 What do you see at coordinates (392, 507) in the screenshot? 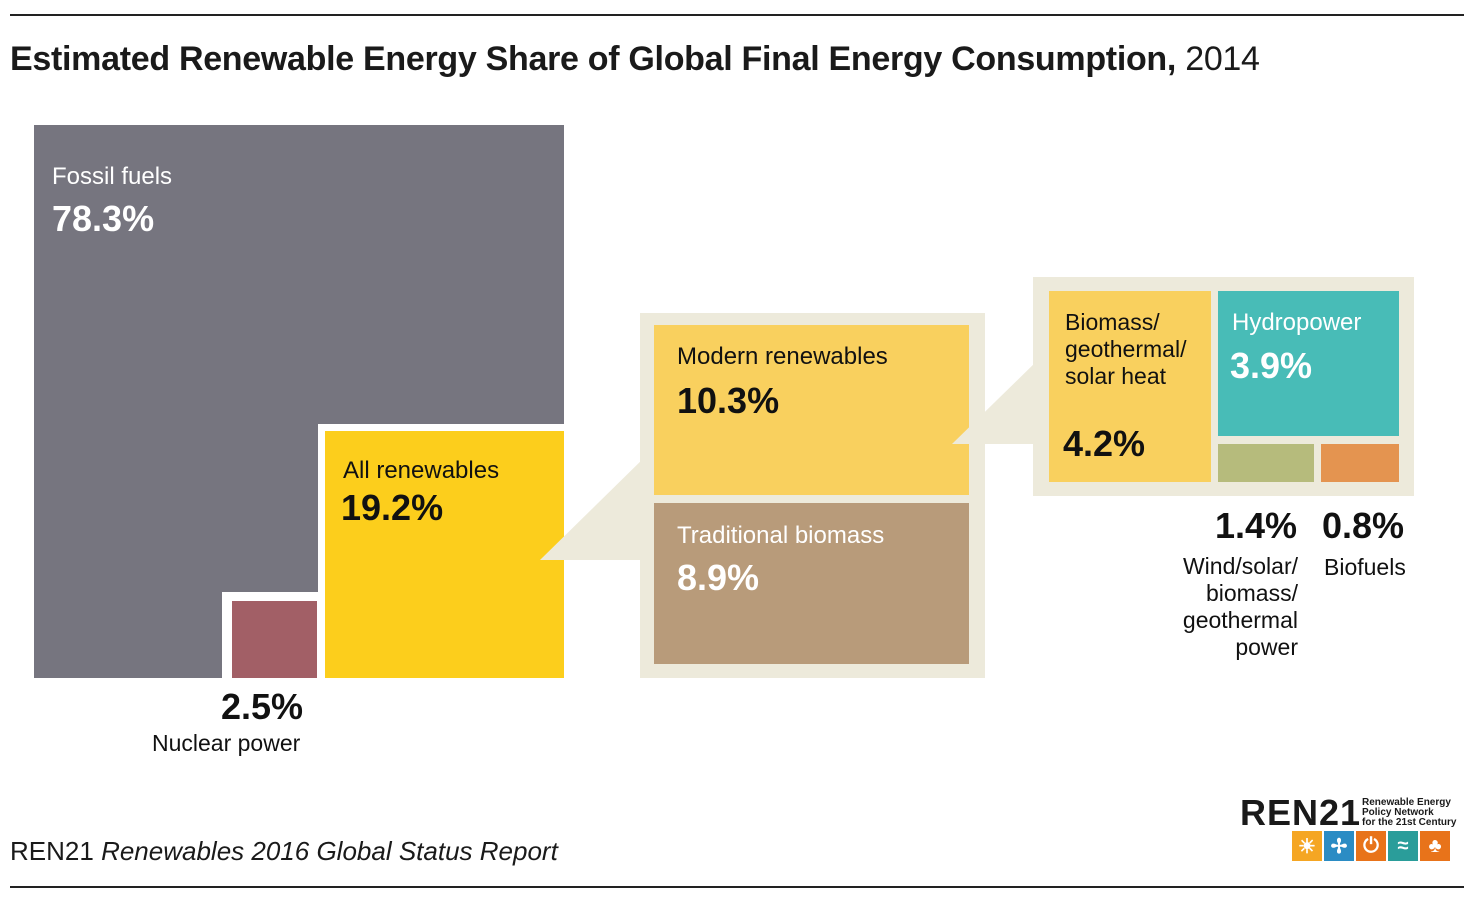
I see `all-renewables-value: 19.2%` at bounding box center [392, 507].